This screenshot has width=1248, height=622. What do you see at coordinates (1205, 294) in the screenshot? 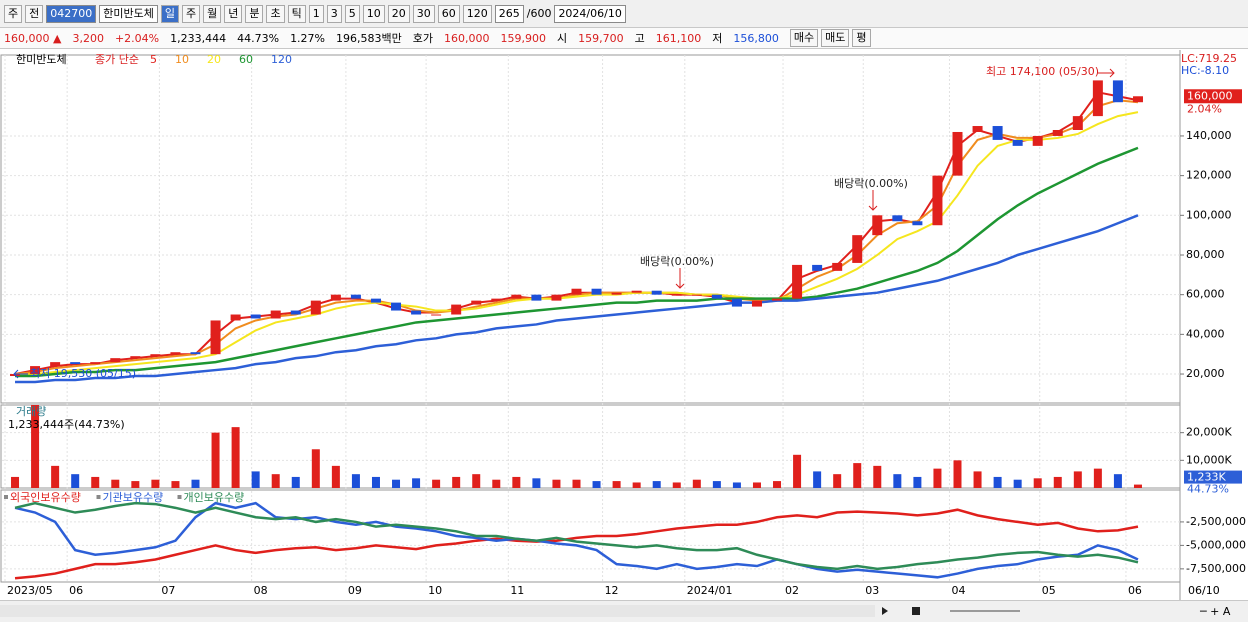
I see `y-tick-label: 60,000` at bounding box center [1205, 294].